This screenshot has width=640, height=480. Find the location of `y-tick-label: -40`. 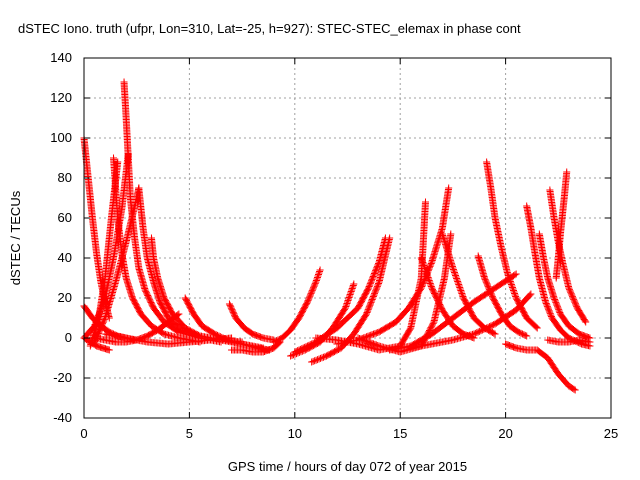

y-tick-label: -40 is located at coordinates (62, 417).